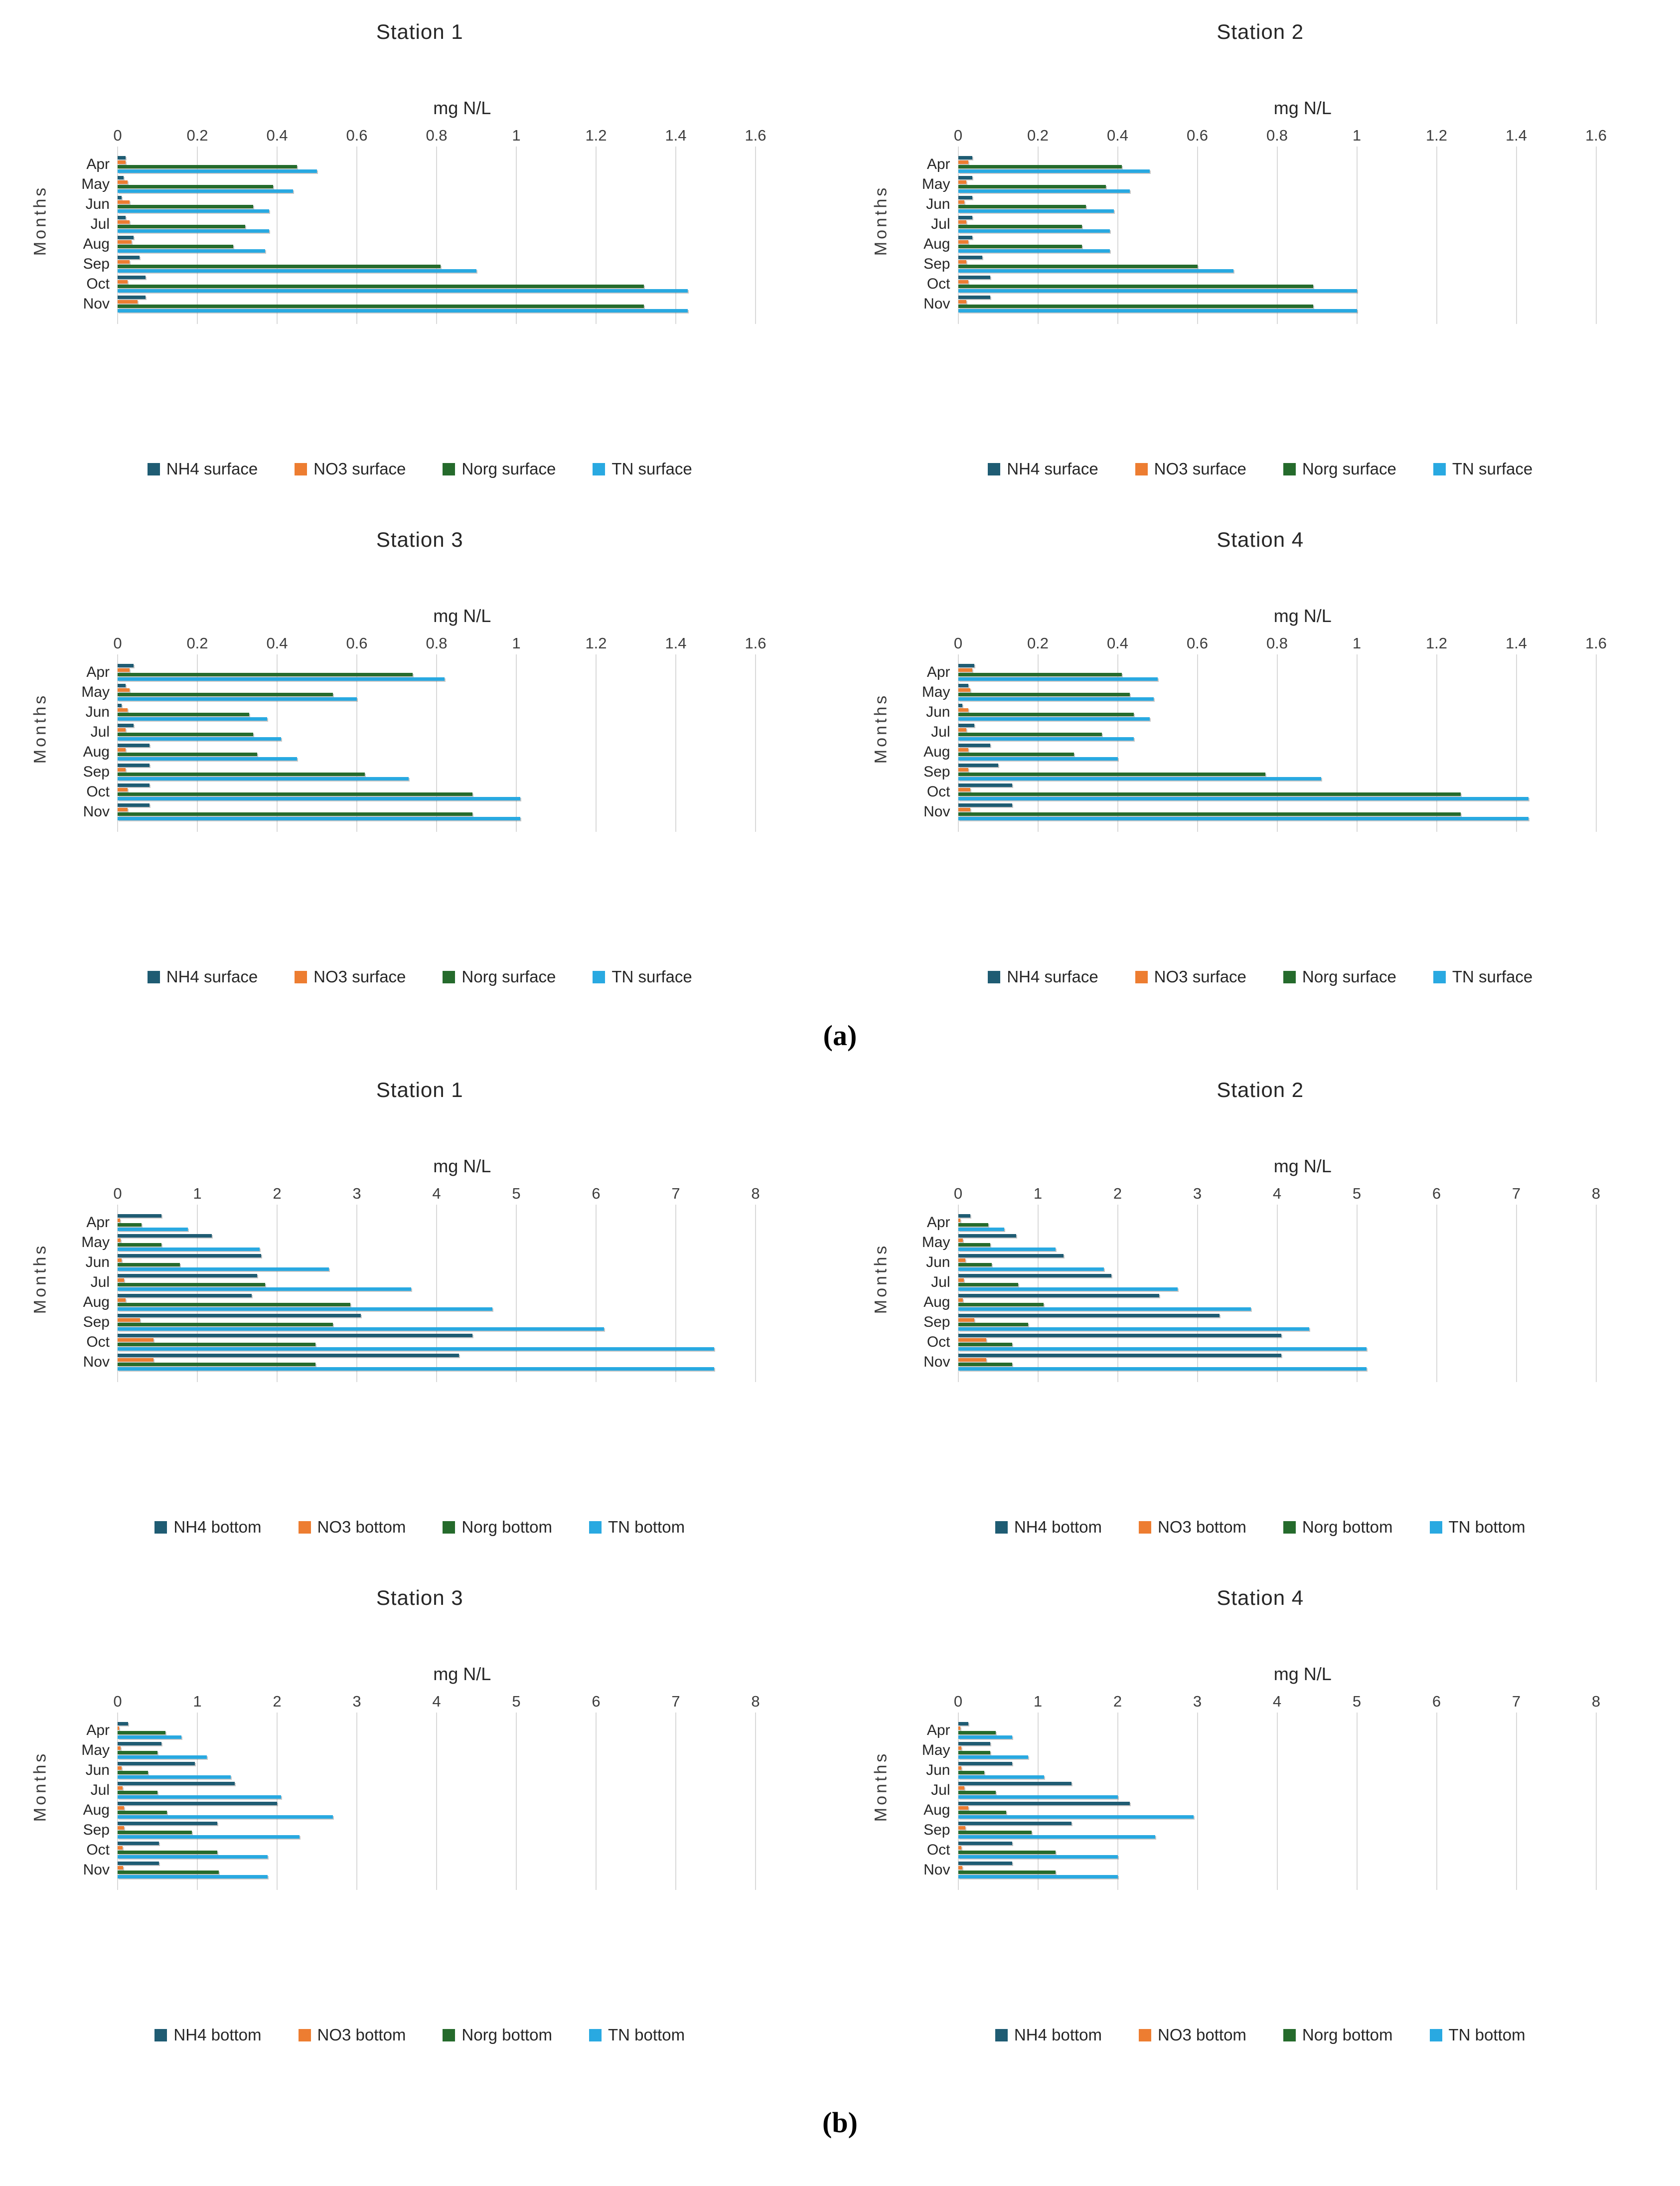 This screenshot has width=1680, height=2186. What do you see at coordinates (1118, 1701) in the screenshot?
I see `x-tick: 2` at bounding box center [1118, 1701].